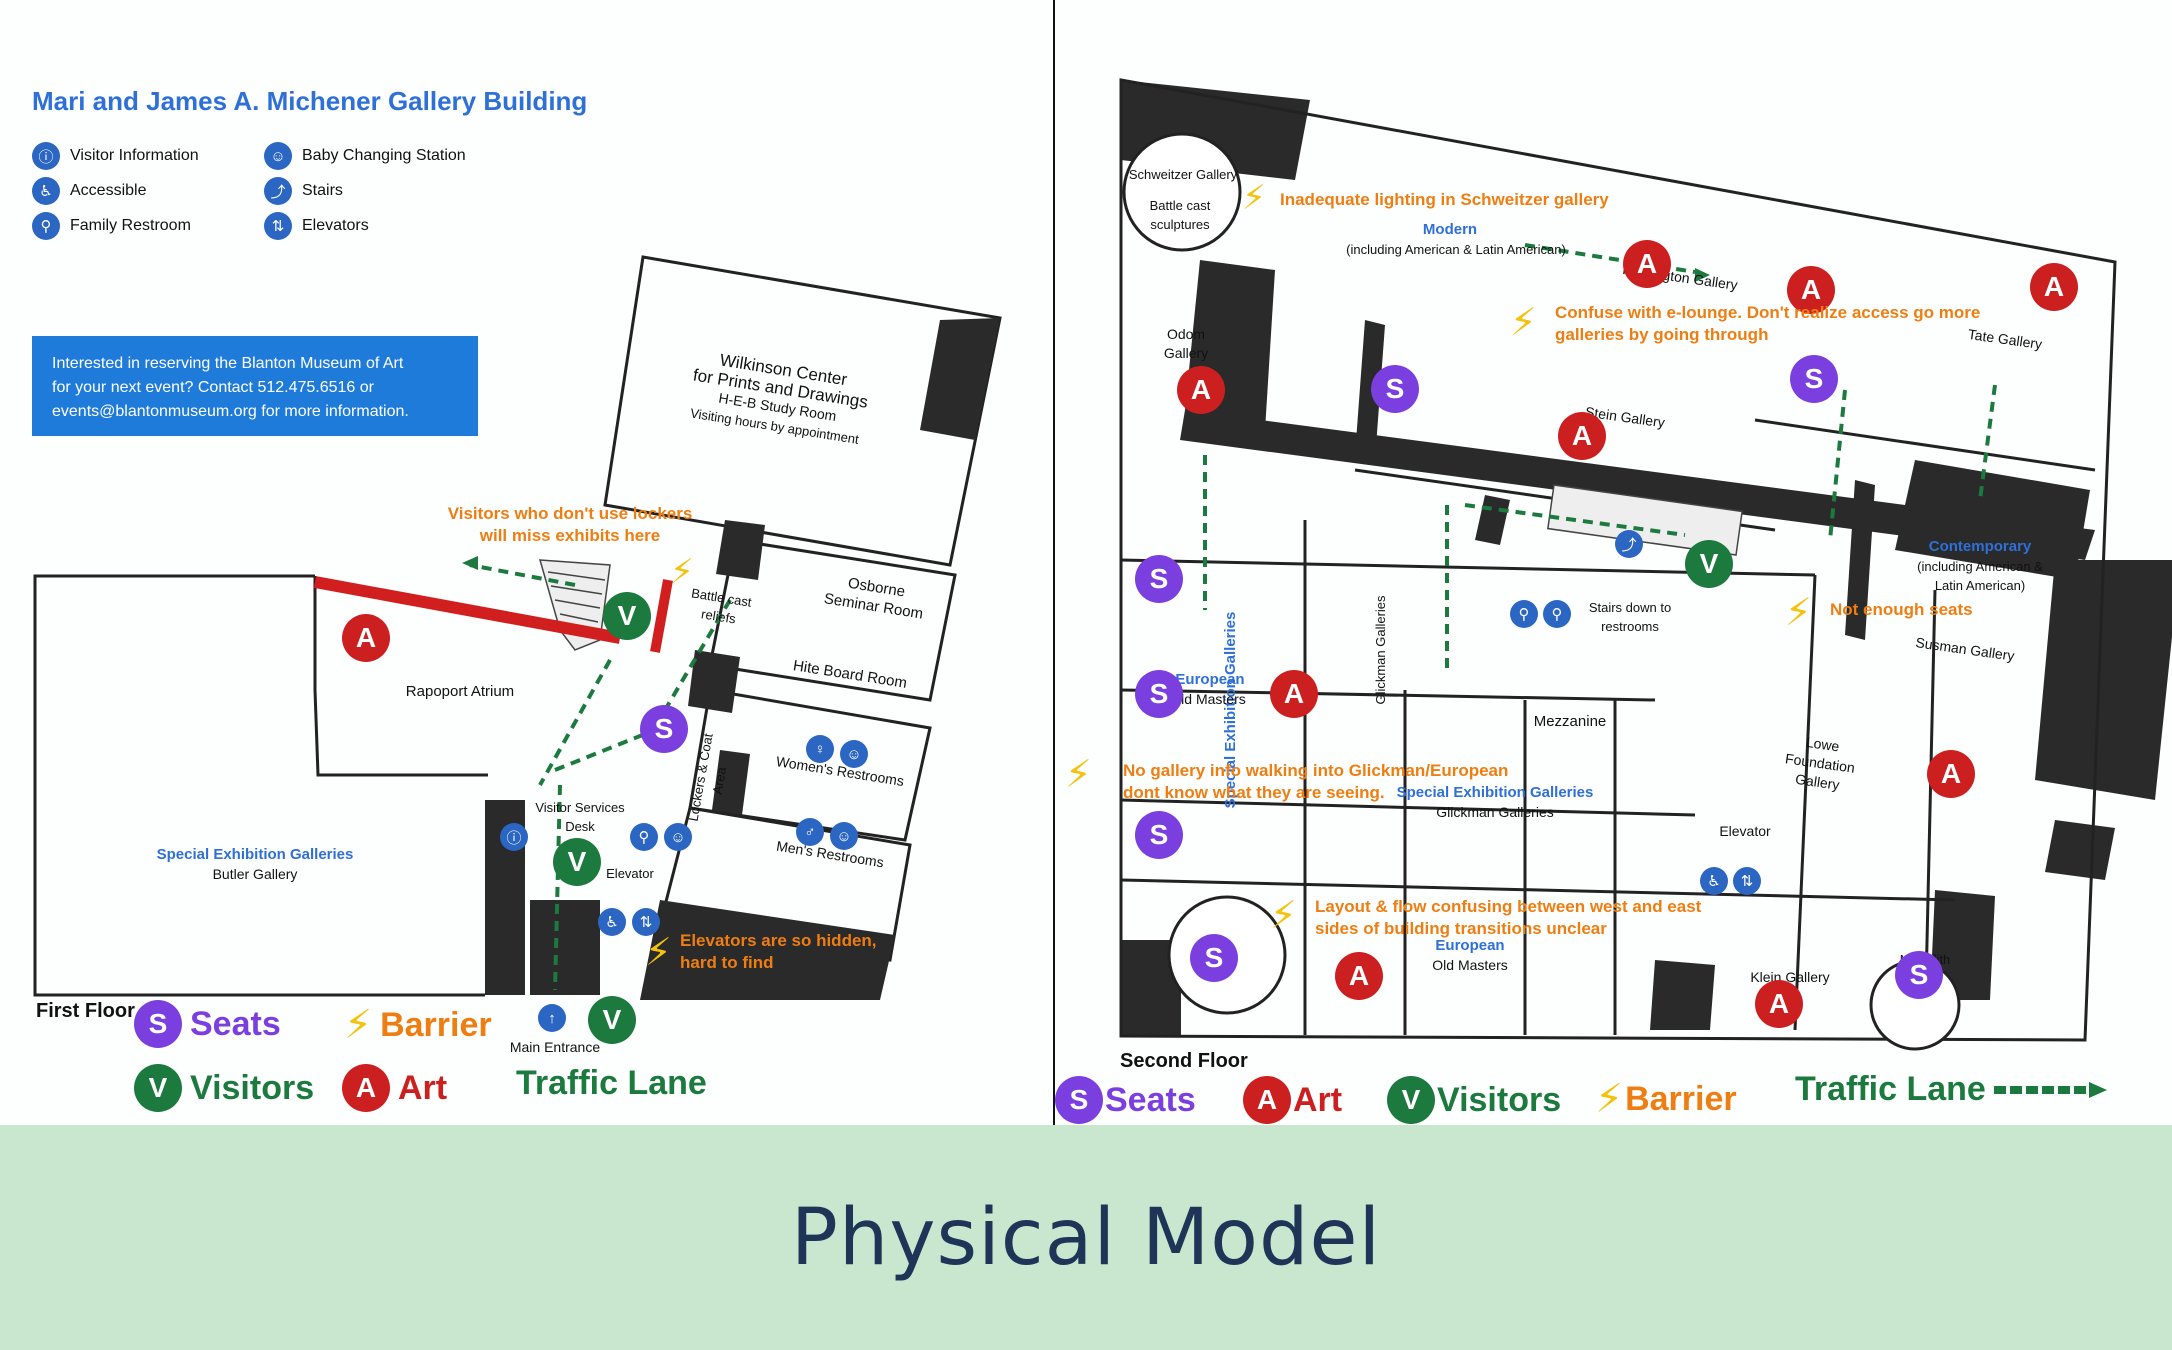 The width and height of the screenshot is (2172, 1350). What do you see at coordinates (1470, 965) in the screenshot?
I see `old-masters-label-2: Old Masters` at bounding box center [1470, 965].